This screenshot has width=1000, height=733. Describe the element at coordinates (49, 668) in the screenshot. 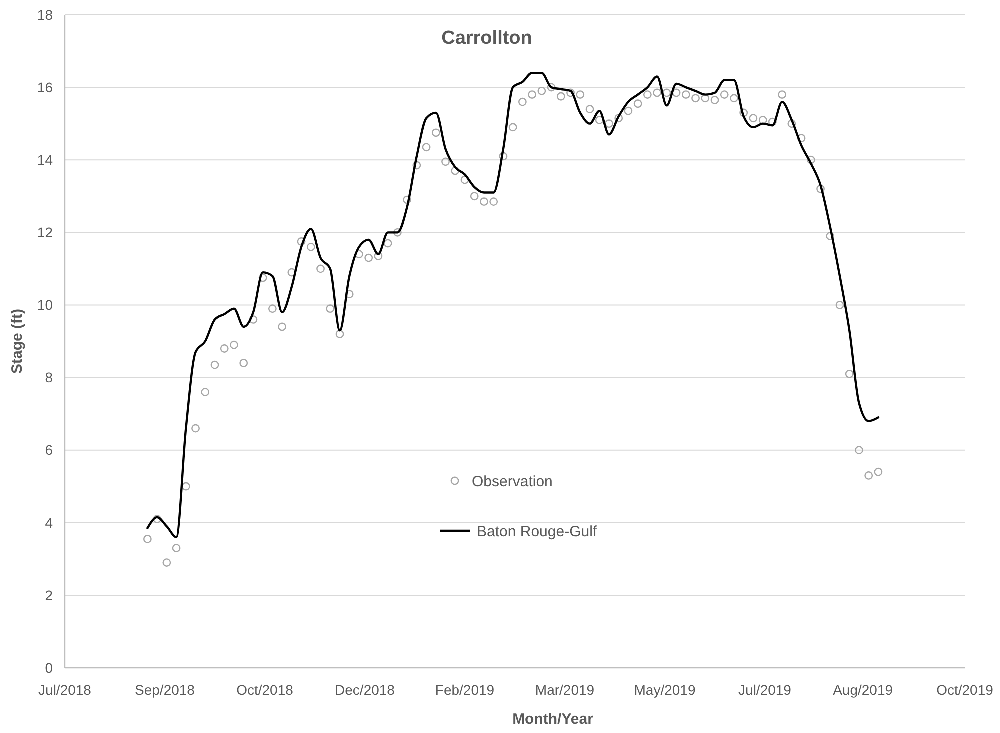

I see `y-tick-label: 0` at that location.